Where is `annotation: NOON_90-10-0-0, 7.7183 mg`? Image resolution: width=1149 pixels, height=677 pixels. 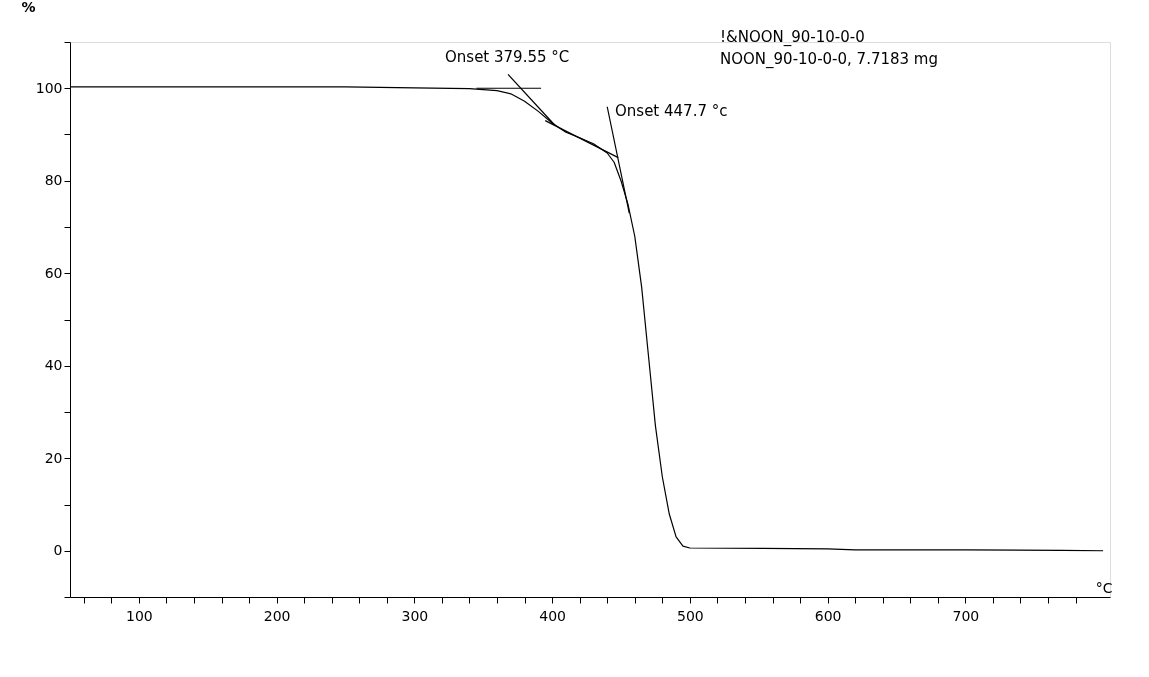
annotation: NOON_90-10-0-0, 7.7183 mg is located at coordinates (829, 59).